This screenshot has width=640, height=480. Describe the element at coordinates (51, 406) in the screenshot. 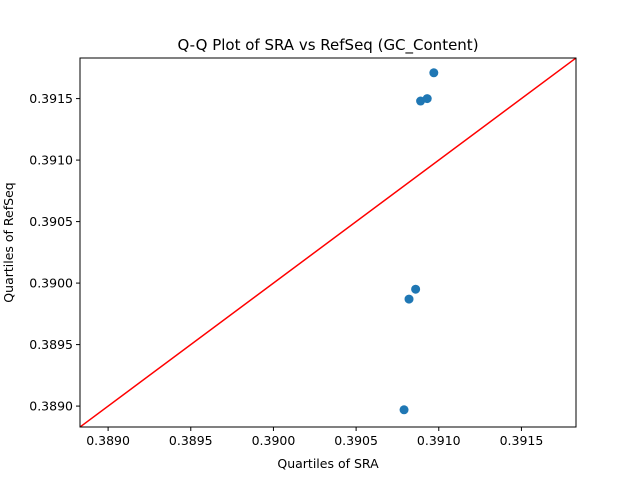

I see `y-tick-label: 0.3890` at that location.